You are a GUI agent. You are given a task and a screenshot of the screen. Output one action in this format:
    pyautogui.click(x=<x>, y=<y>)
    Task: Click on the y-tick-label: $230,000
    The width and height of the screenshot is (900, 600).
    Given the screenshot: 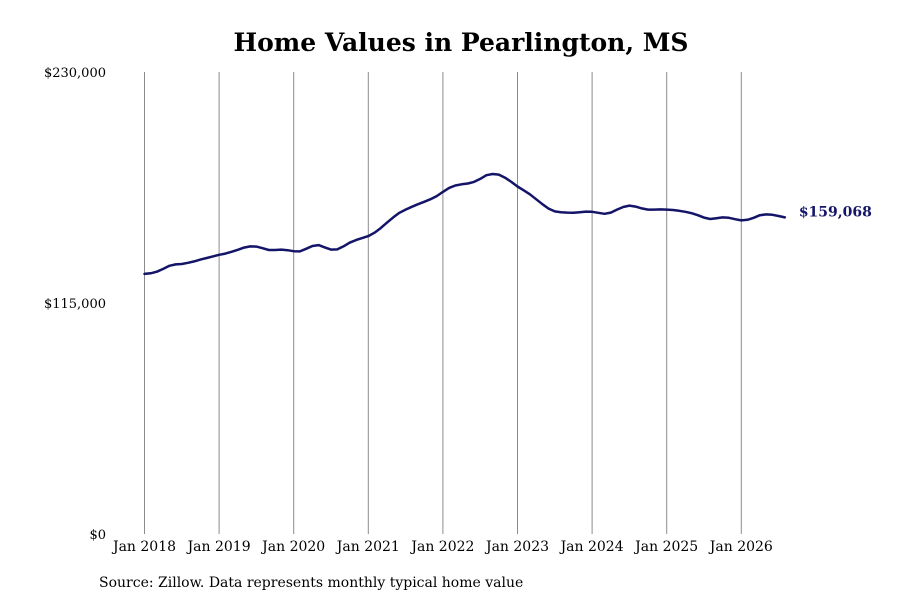 What is the action you would take?
    pyautogui.click(x=75, y=73)
    